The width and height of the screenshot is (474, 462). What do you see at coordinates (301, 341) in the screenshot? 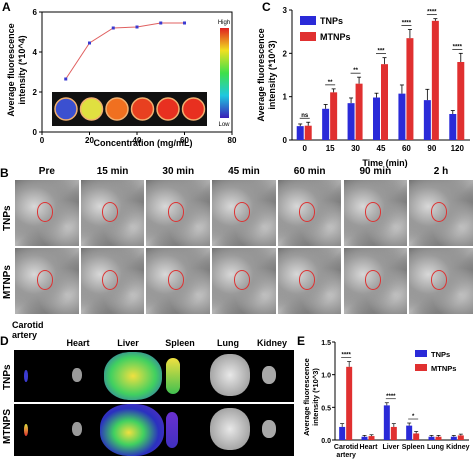
I see `panel-e-label: E` at bounding box center [301, 341].